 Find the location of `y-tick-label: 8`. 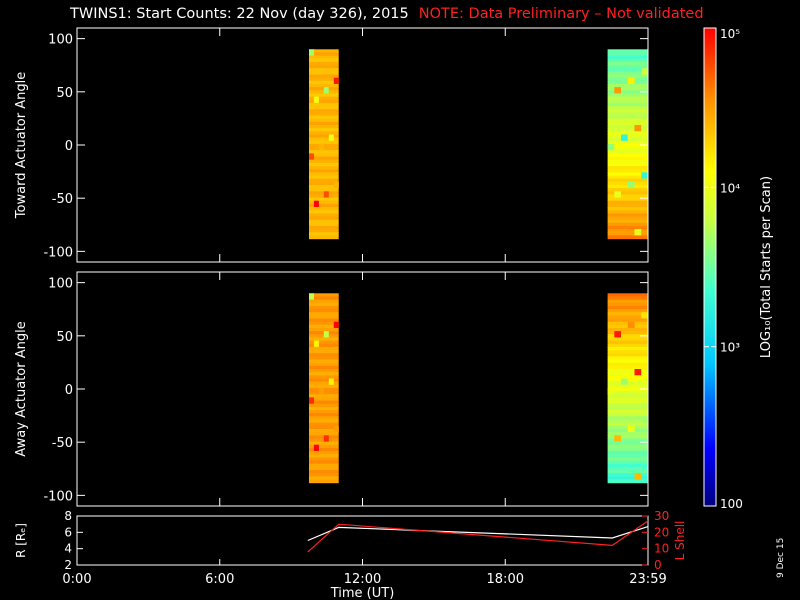

y-tick-label: 8 is located at coordinates (68, 516).